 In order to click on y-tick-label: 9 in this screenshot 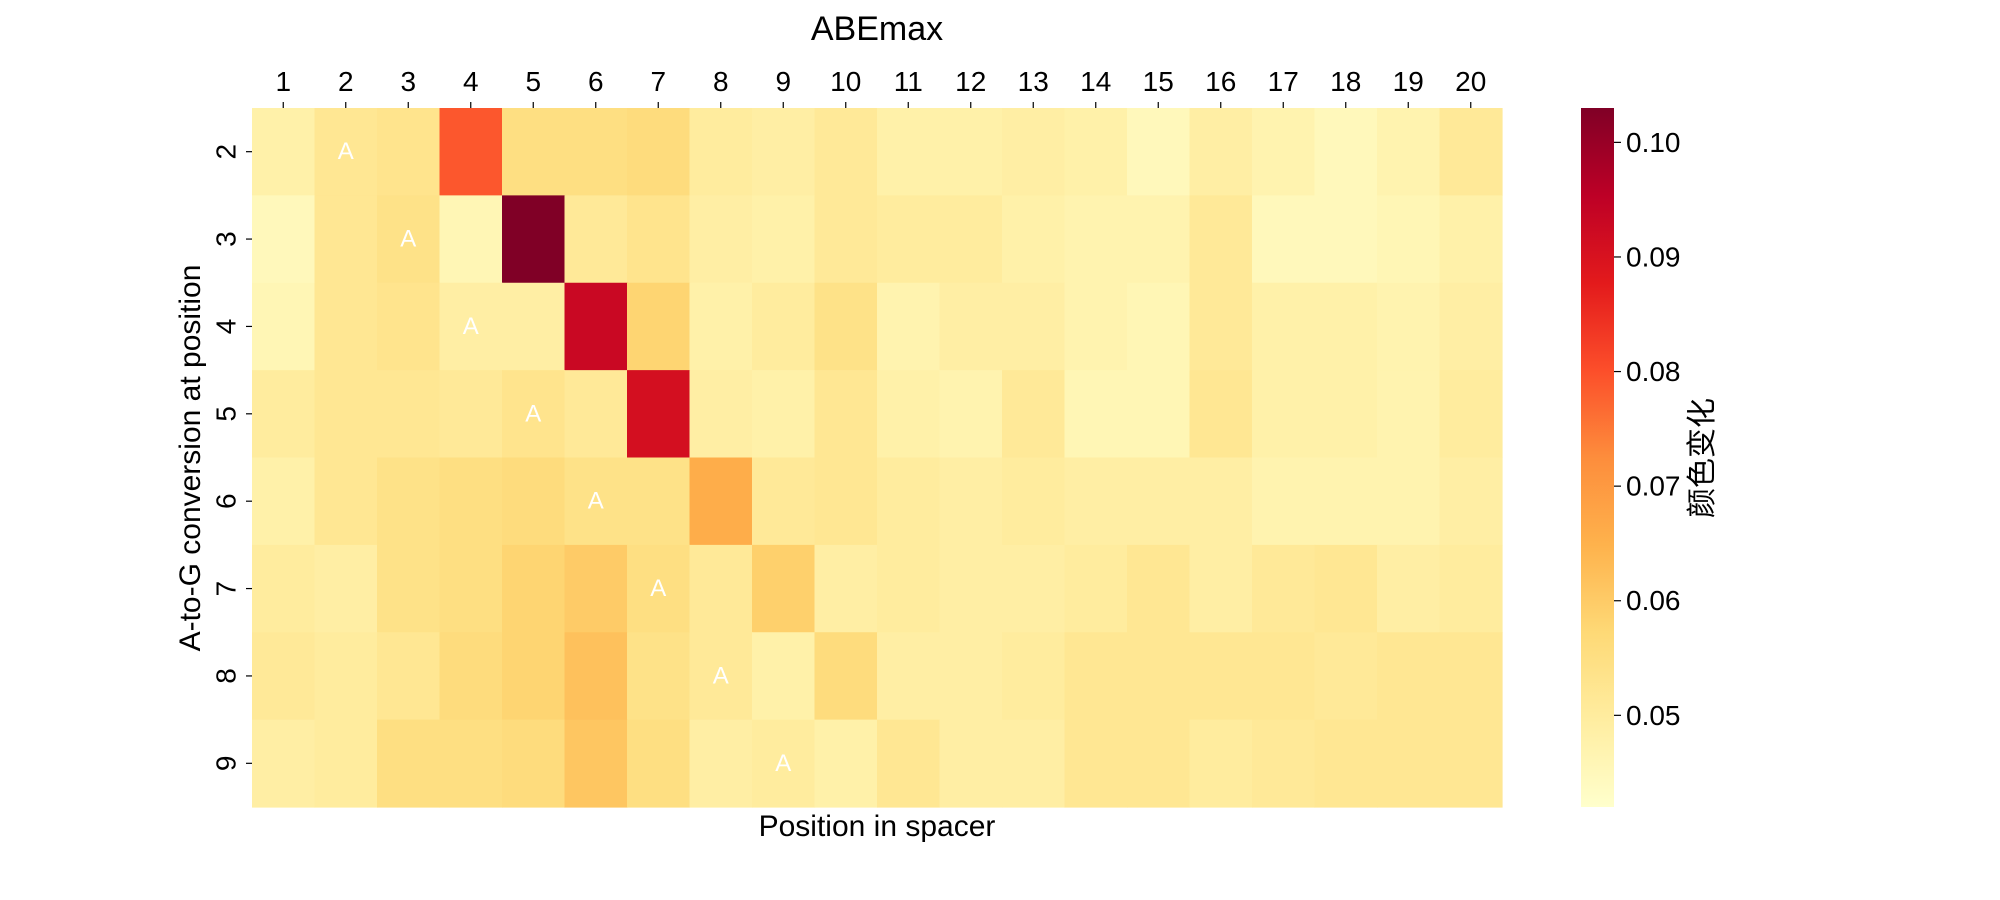, I will do `click(226, 764)`.